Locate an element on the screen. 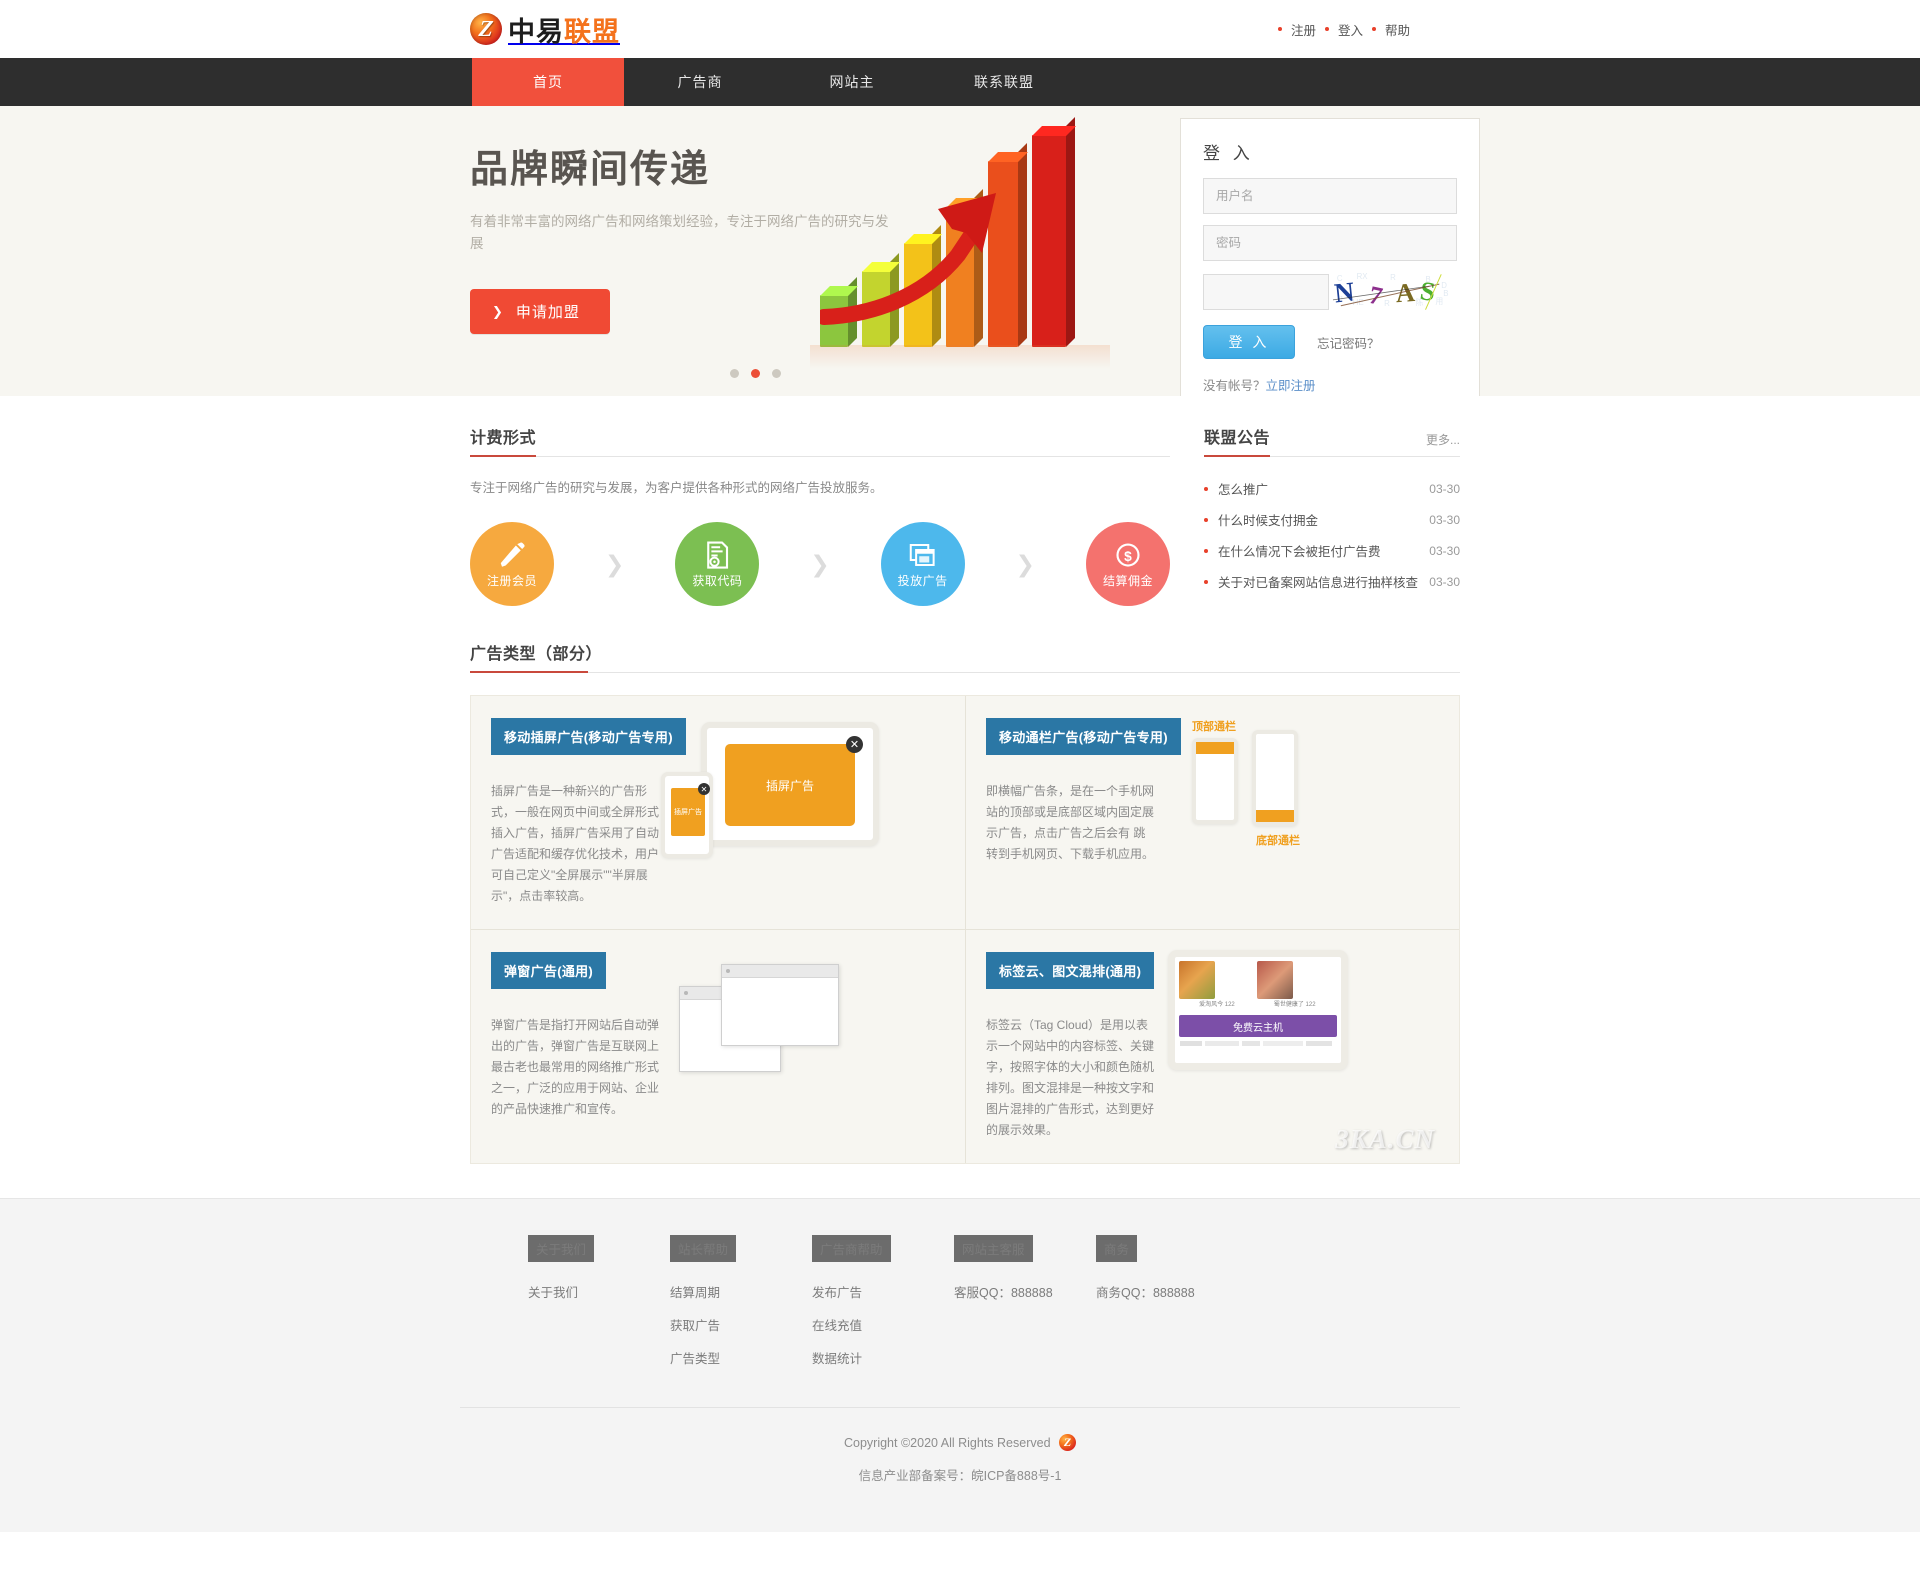 This screenshot has height=1582, width=1920. step-register: 注册会员 is located at coordinates (512, 564).